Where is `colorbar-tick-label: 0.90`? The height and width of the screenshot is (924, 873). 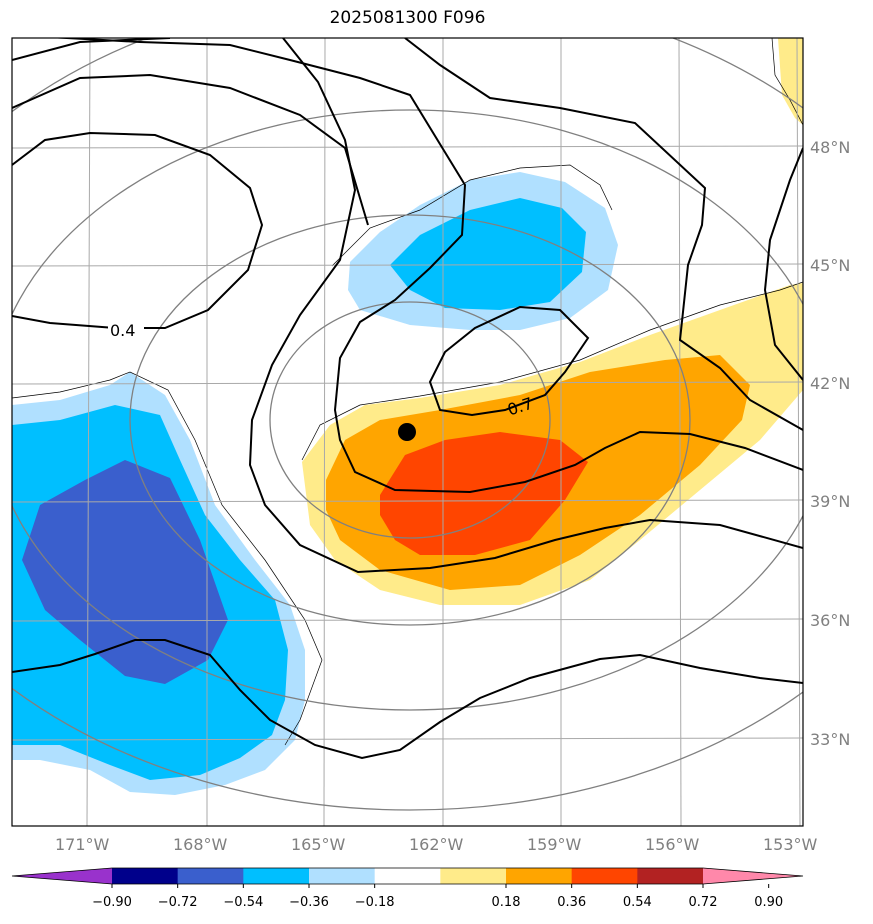 colorbar-tick-label: 0.90 is located at coordinates (768, 902).